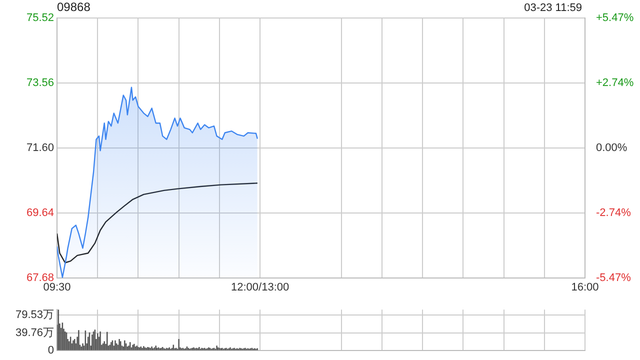 The image size is (640, 360). Describe the element at coordinates (553, 8) in the screenshot. I see `text: 03-23 11:59` at that location.